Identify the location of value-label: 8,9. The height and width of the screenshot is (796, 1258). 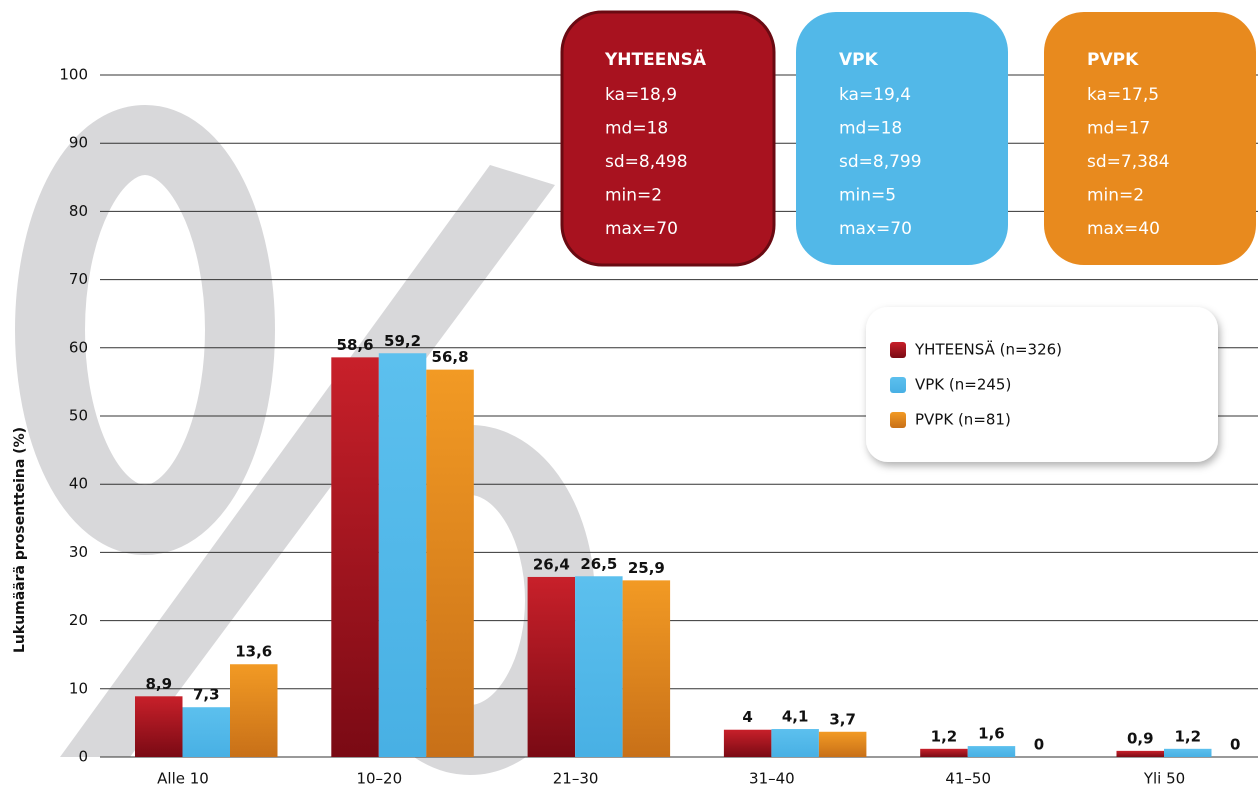
(158, 684).